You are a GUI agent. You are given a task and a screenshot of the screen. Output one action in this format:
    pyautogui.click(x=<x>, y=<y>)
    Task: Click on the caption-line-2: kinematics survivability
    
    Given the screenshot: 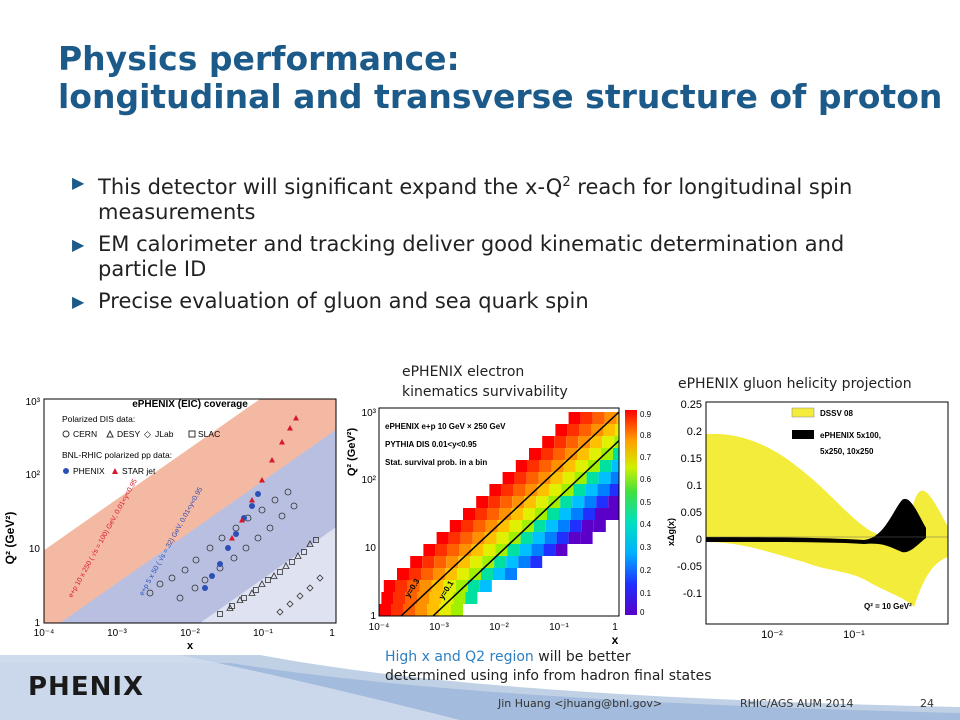 What is the action you would take?
    pyautogui.click(x=485, y=392)
    